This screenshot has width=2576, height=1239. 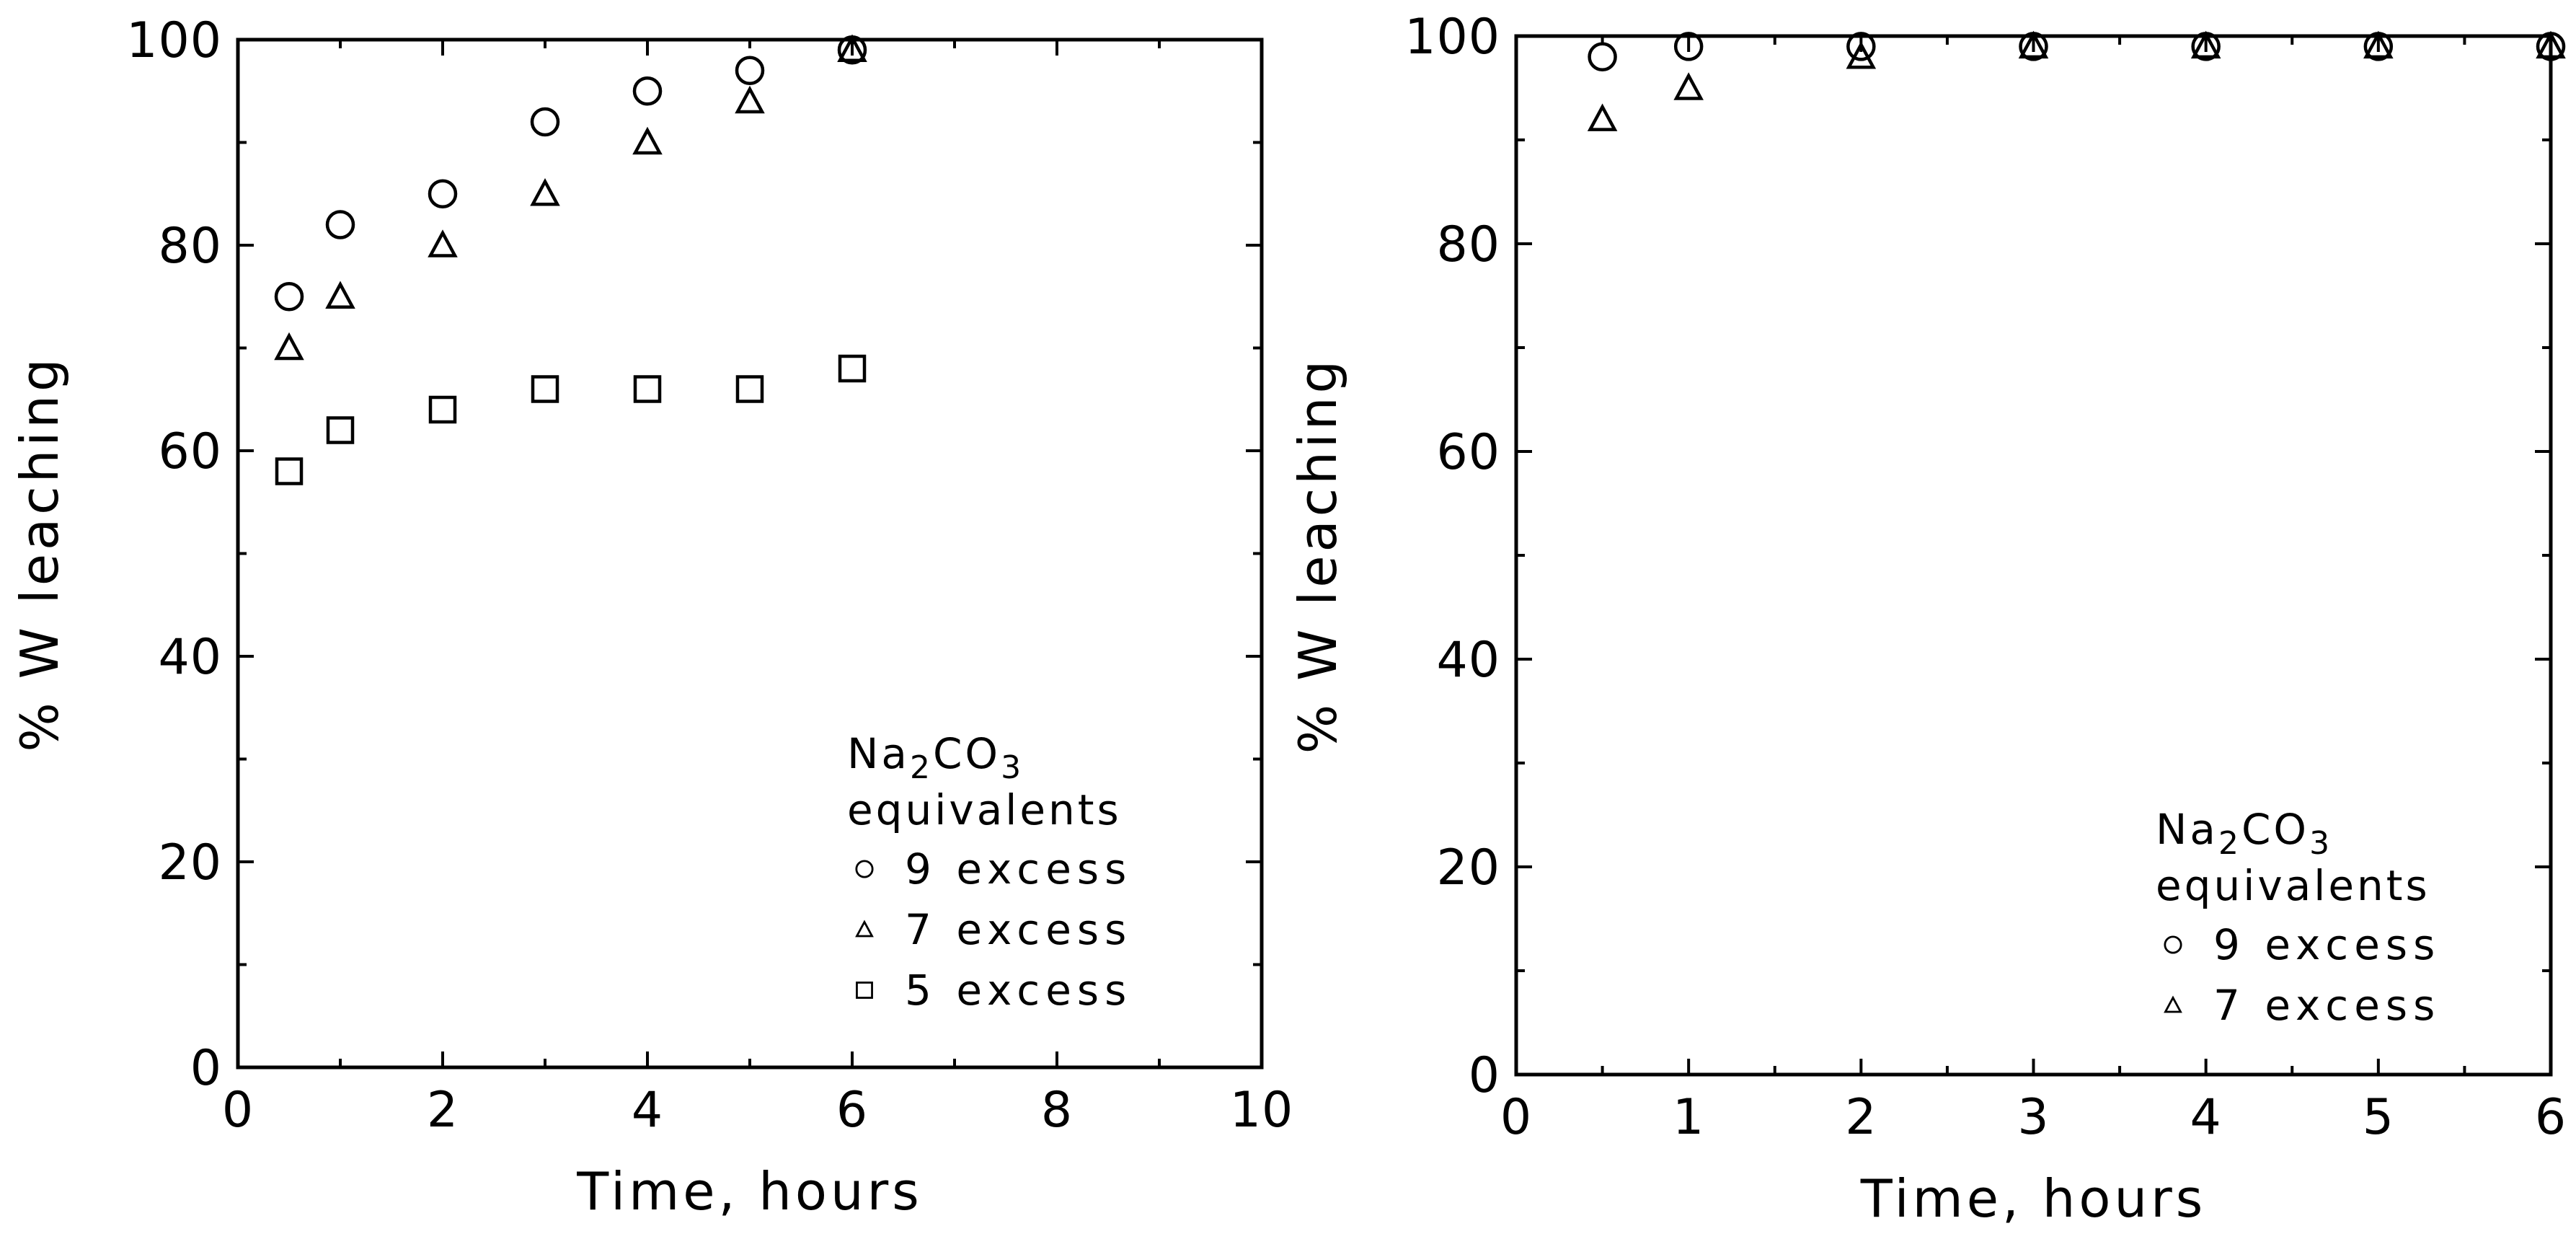 I want to click on legend-label: 5 excess, so click(x=1018, y=990).